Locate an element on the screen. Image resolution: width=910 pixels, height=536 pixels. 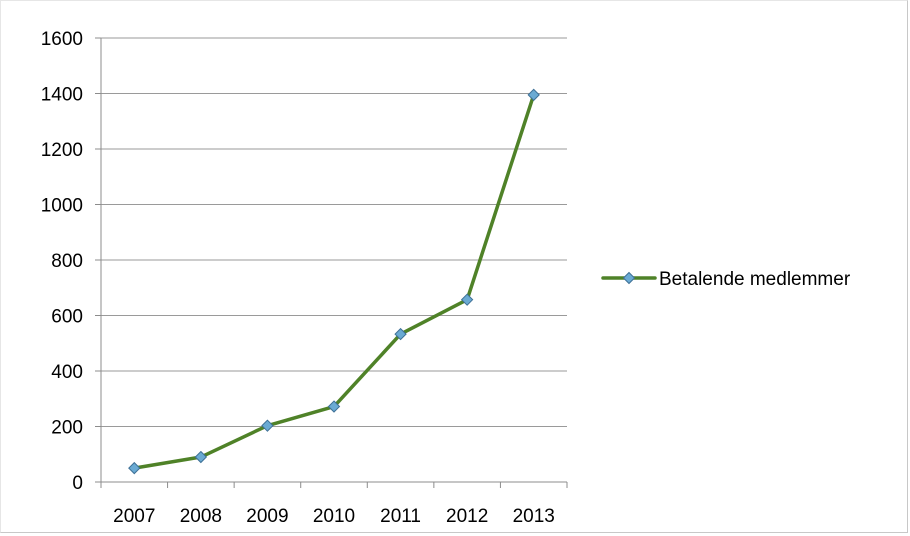
legend-label: Betalende medlemmer is located at coordinates (755, 279).